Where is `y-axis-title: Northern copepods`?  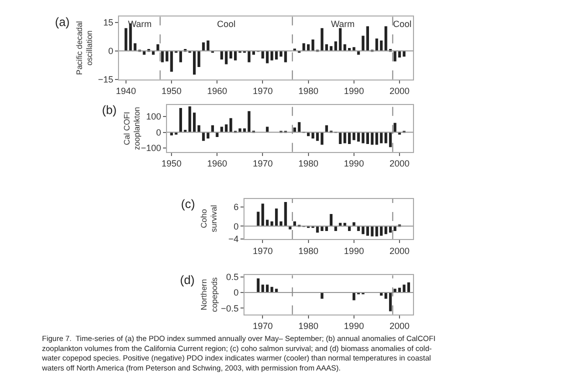
y-axis-title: Northern copepods is located at coordinates (209, 294).